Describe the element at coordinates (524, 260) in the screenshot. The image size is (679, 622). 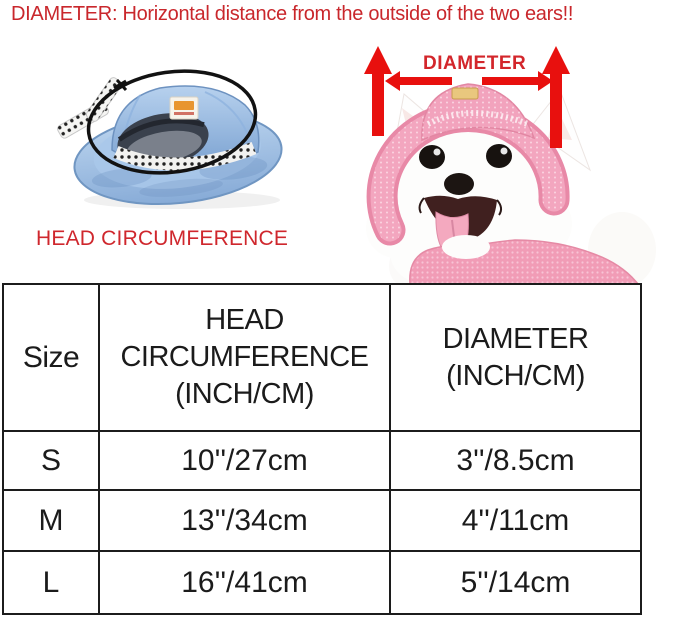
I see `dog-vest` at that location.